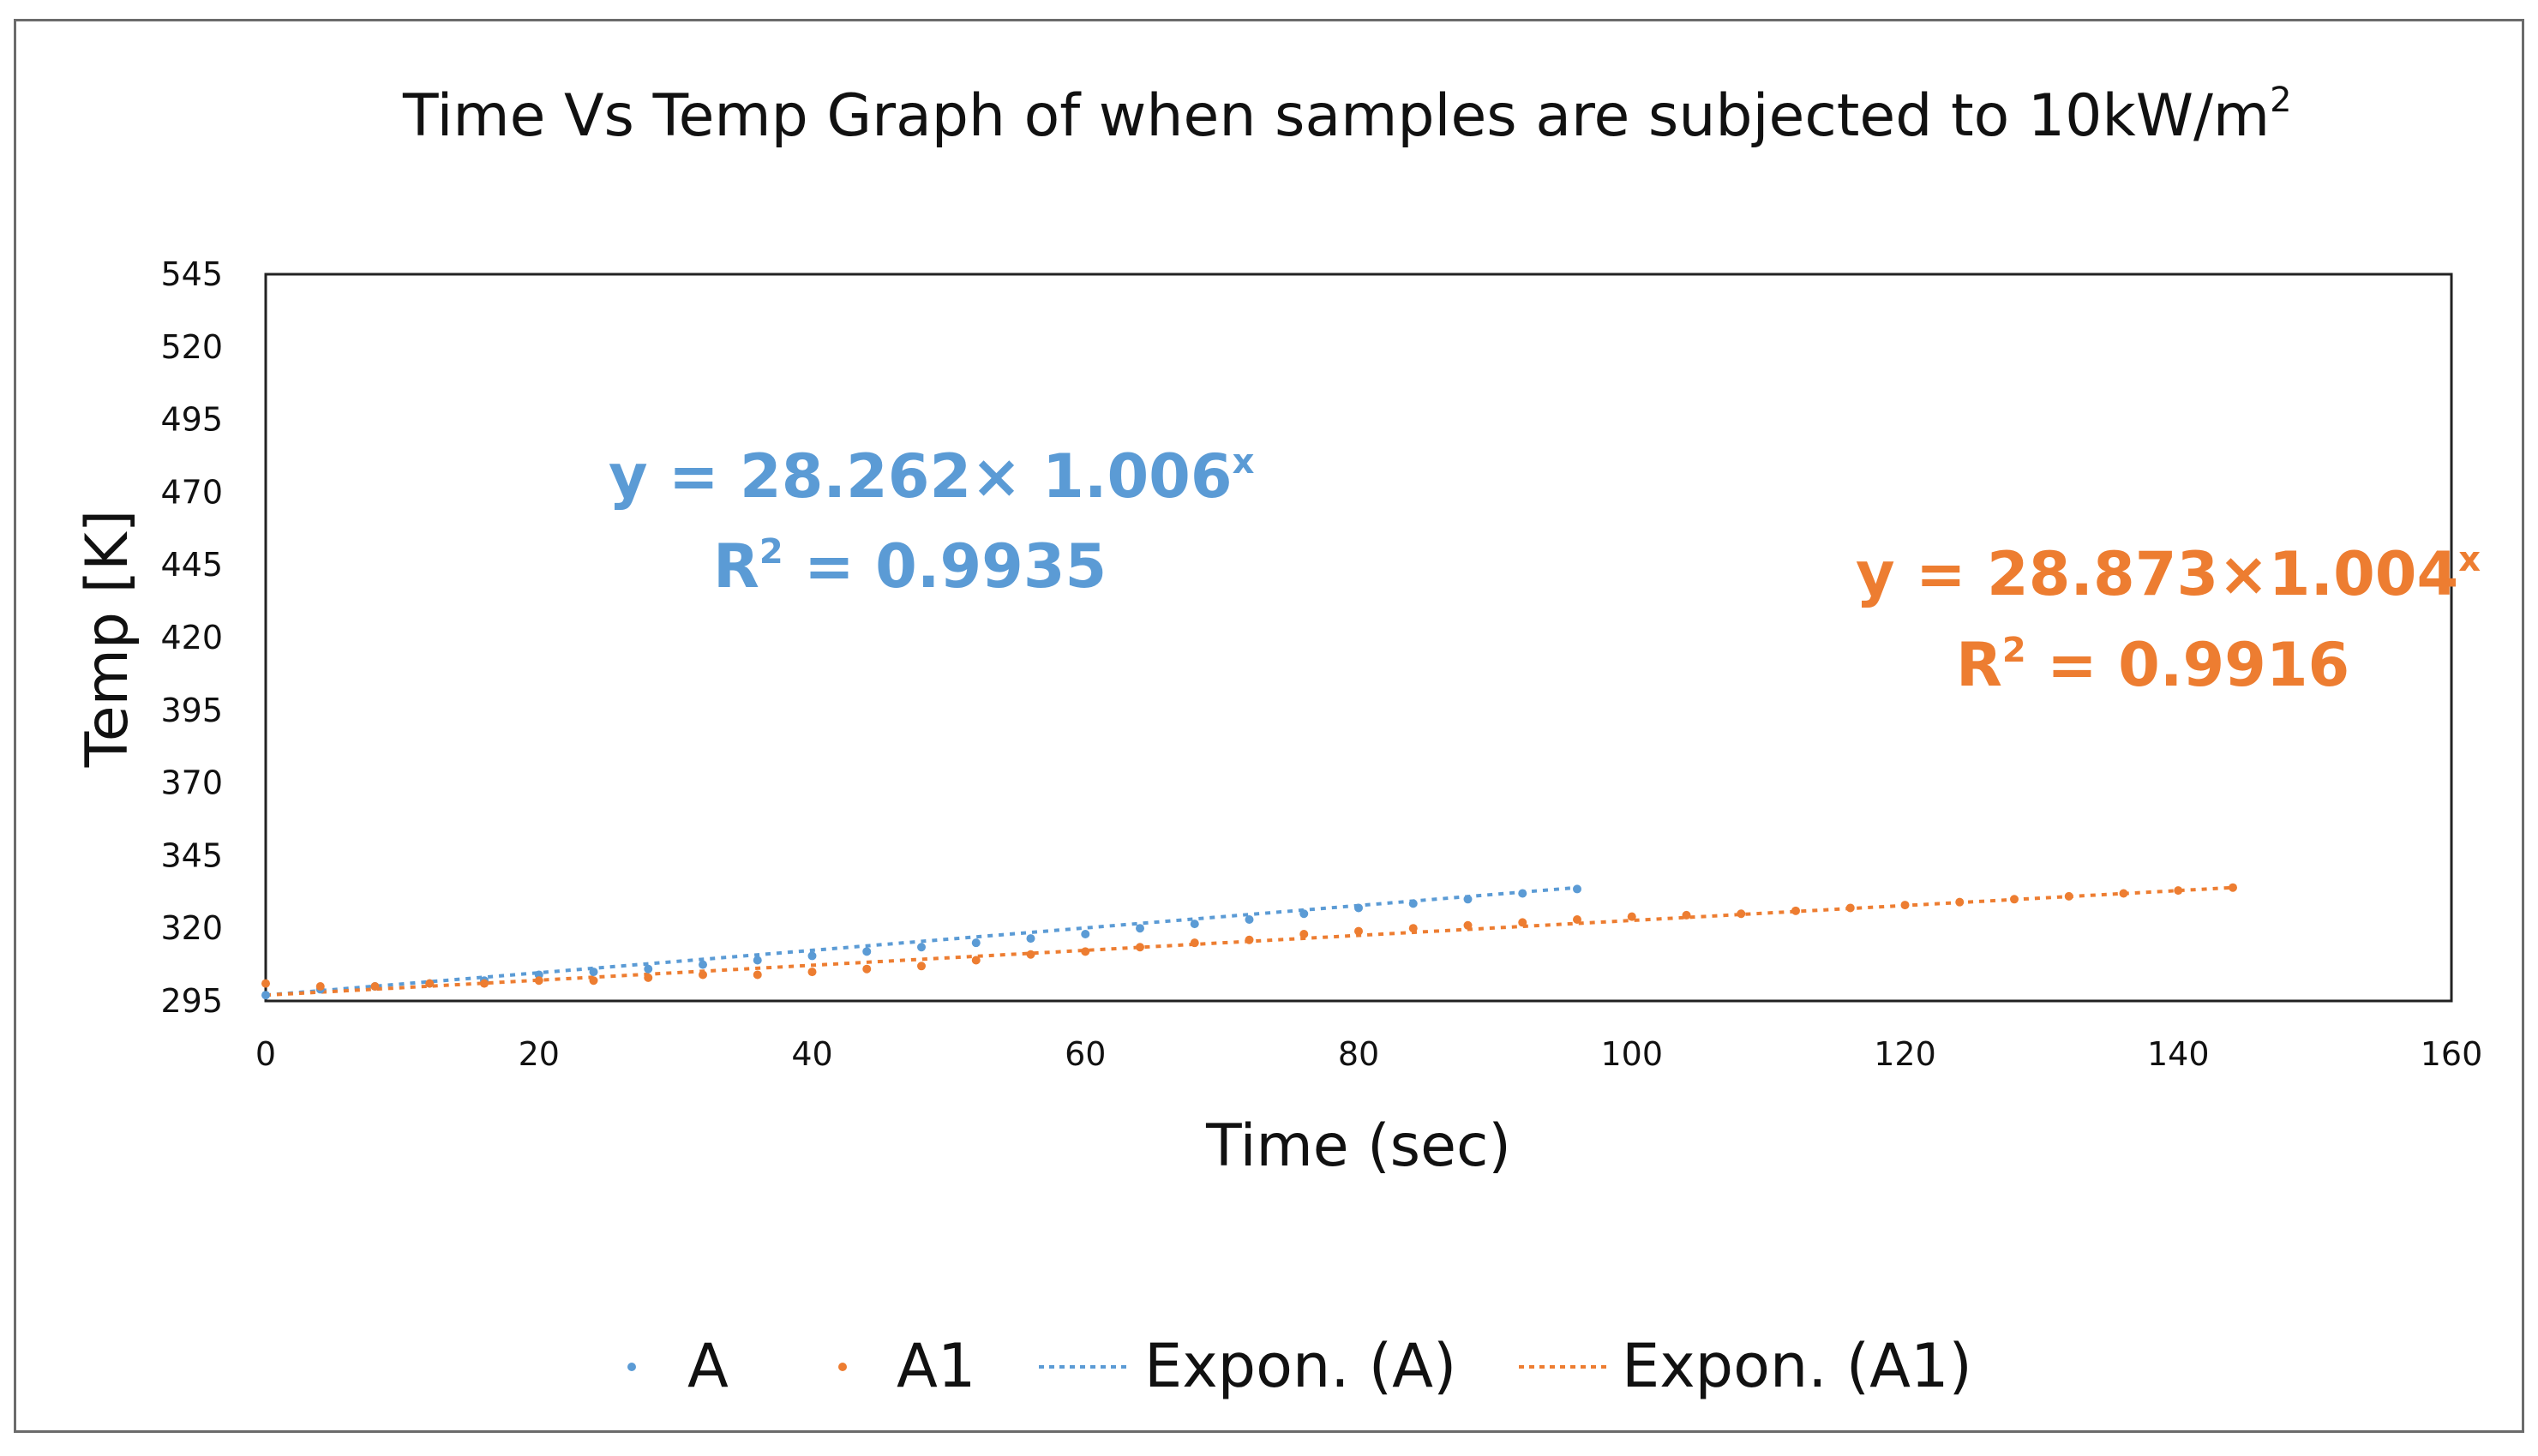  Describe the element at coordinates (842, 1367) in the screenshot. I see `legend-marker-a1` at that location.